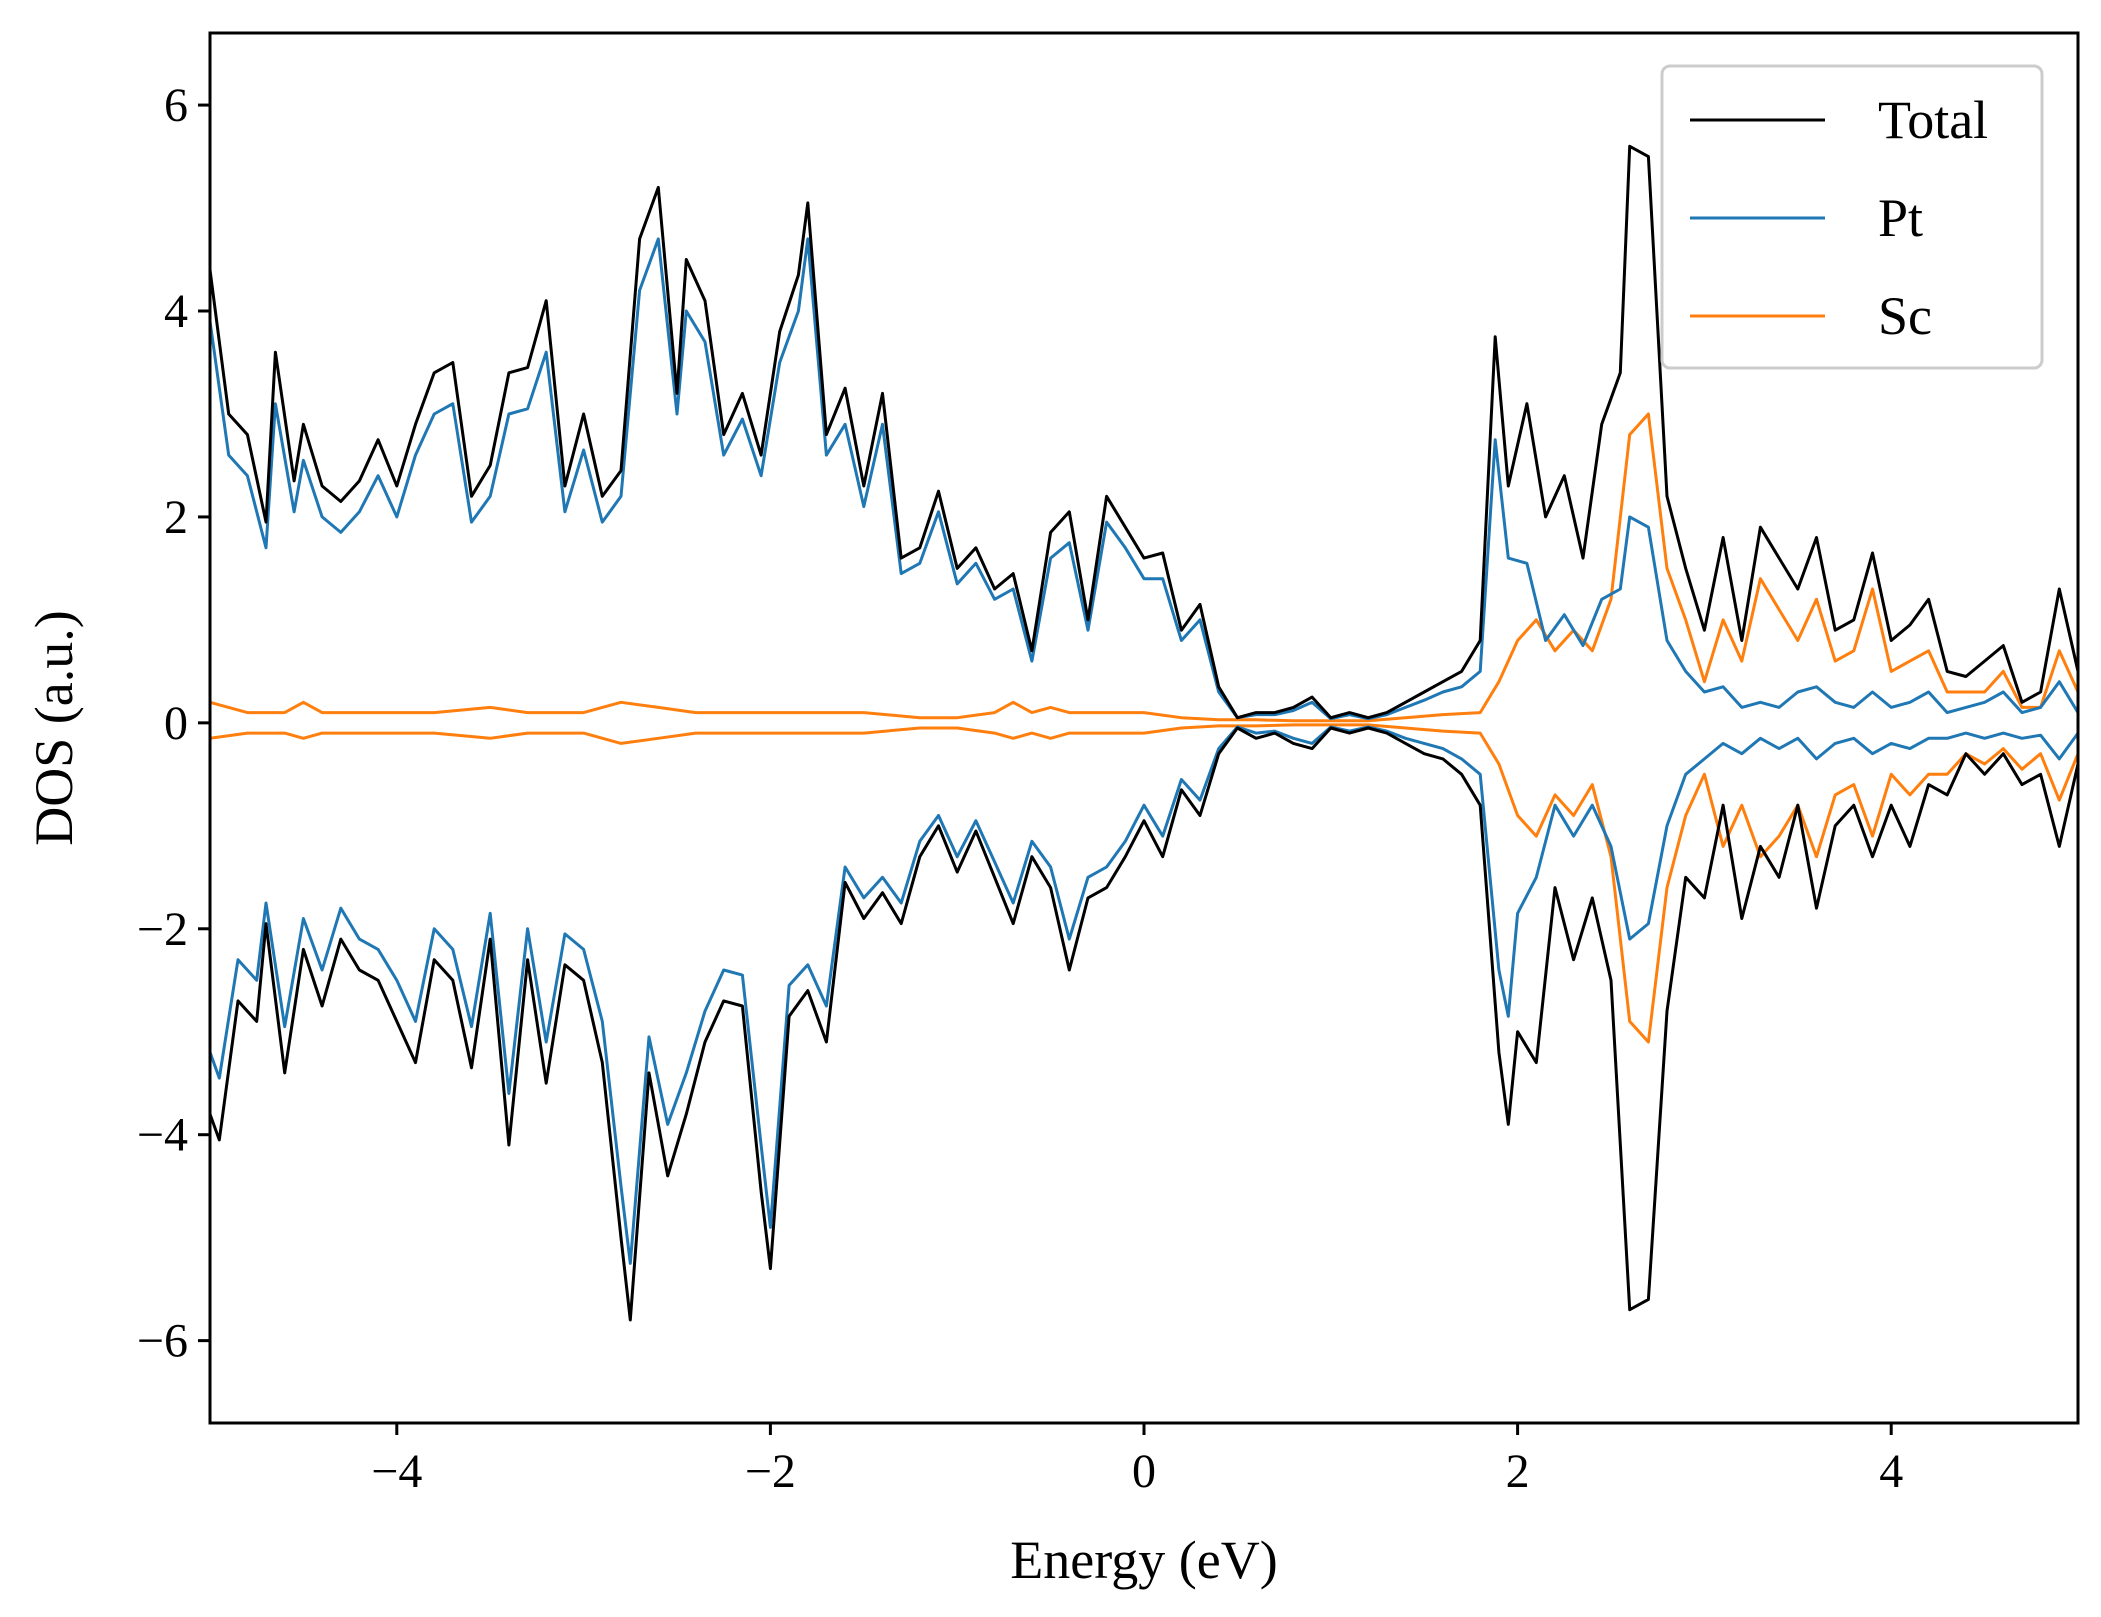 This screenshot has height=1617, width=2101. I want to click on x-axis-label: Energy (eV), so click(1143, 1560).